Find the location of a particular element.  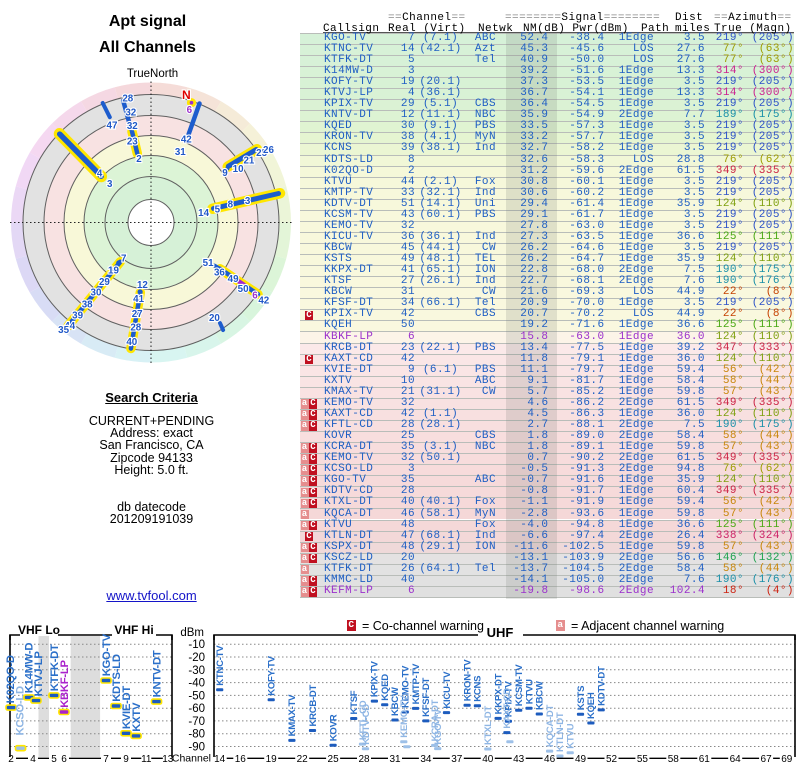

svg-text: 27 is located at coordinates (137, 314).